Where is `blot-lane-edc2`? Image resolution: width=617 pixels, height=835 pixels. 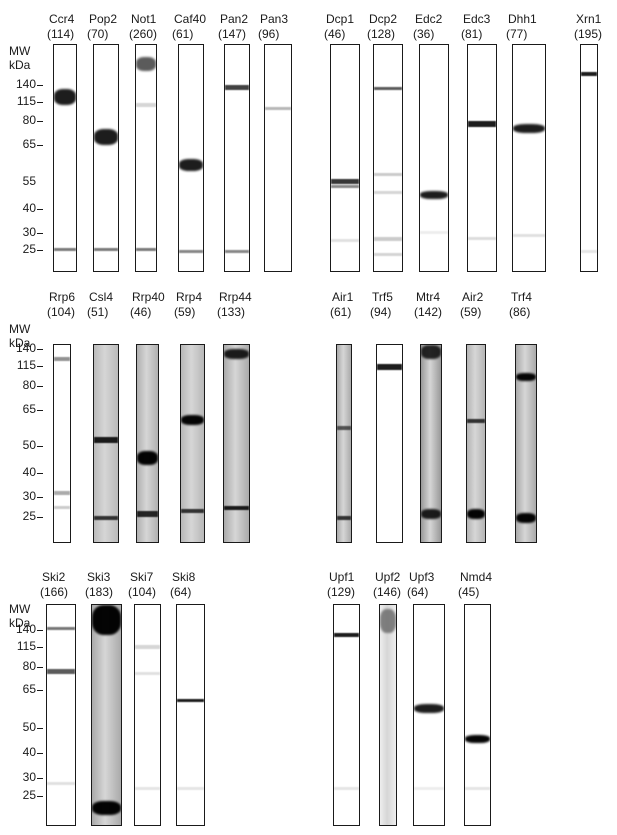 blot-lane-edc2 is located at coordinates (434, 158).